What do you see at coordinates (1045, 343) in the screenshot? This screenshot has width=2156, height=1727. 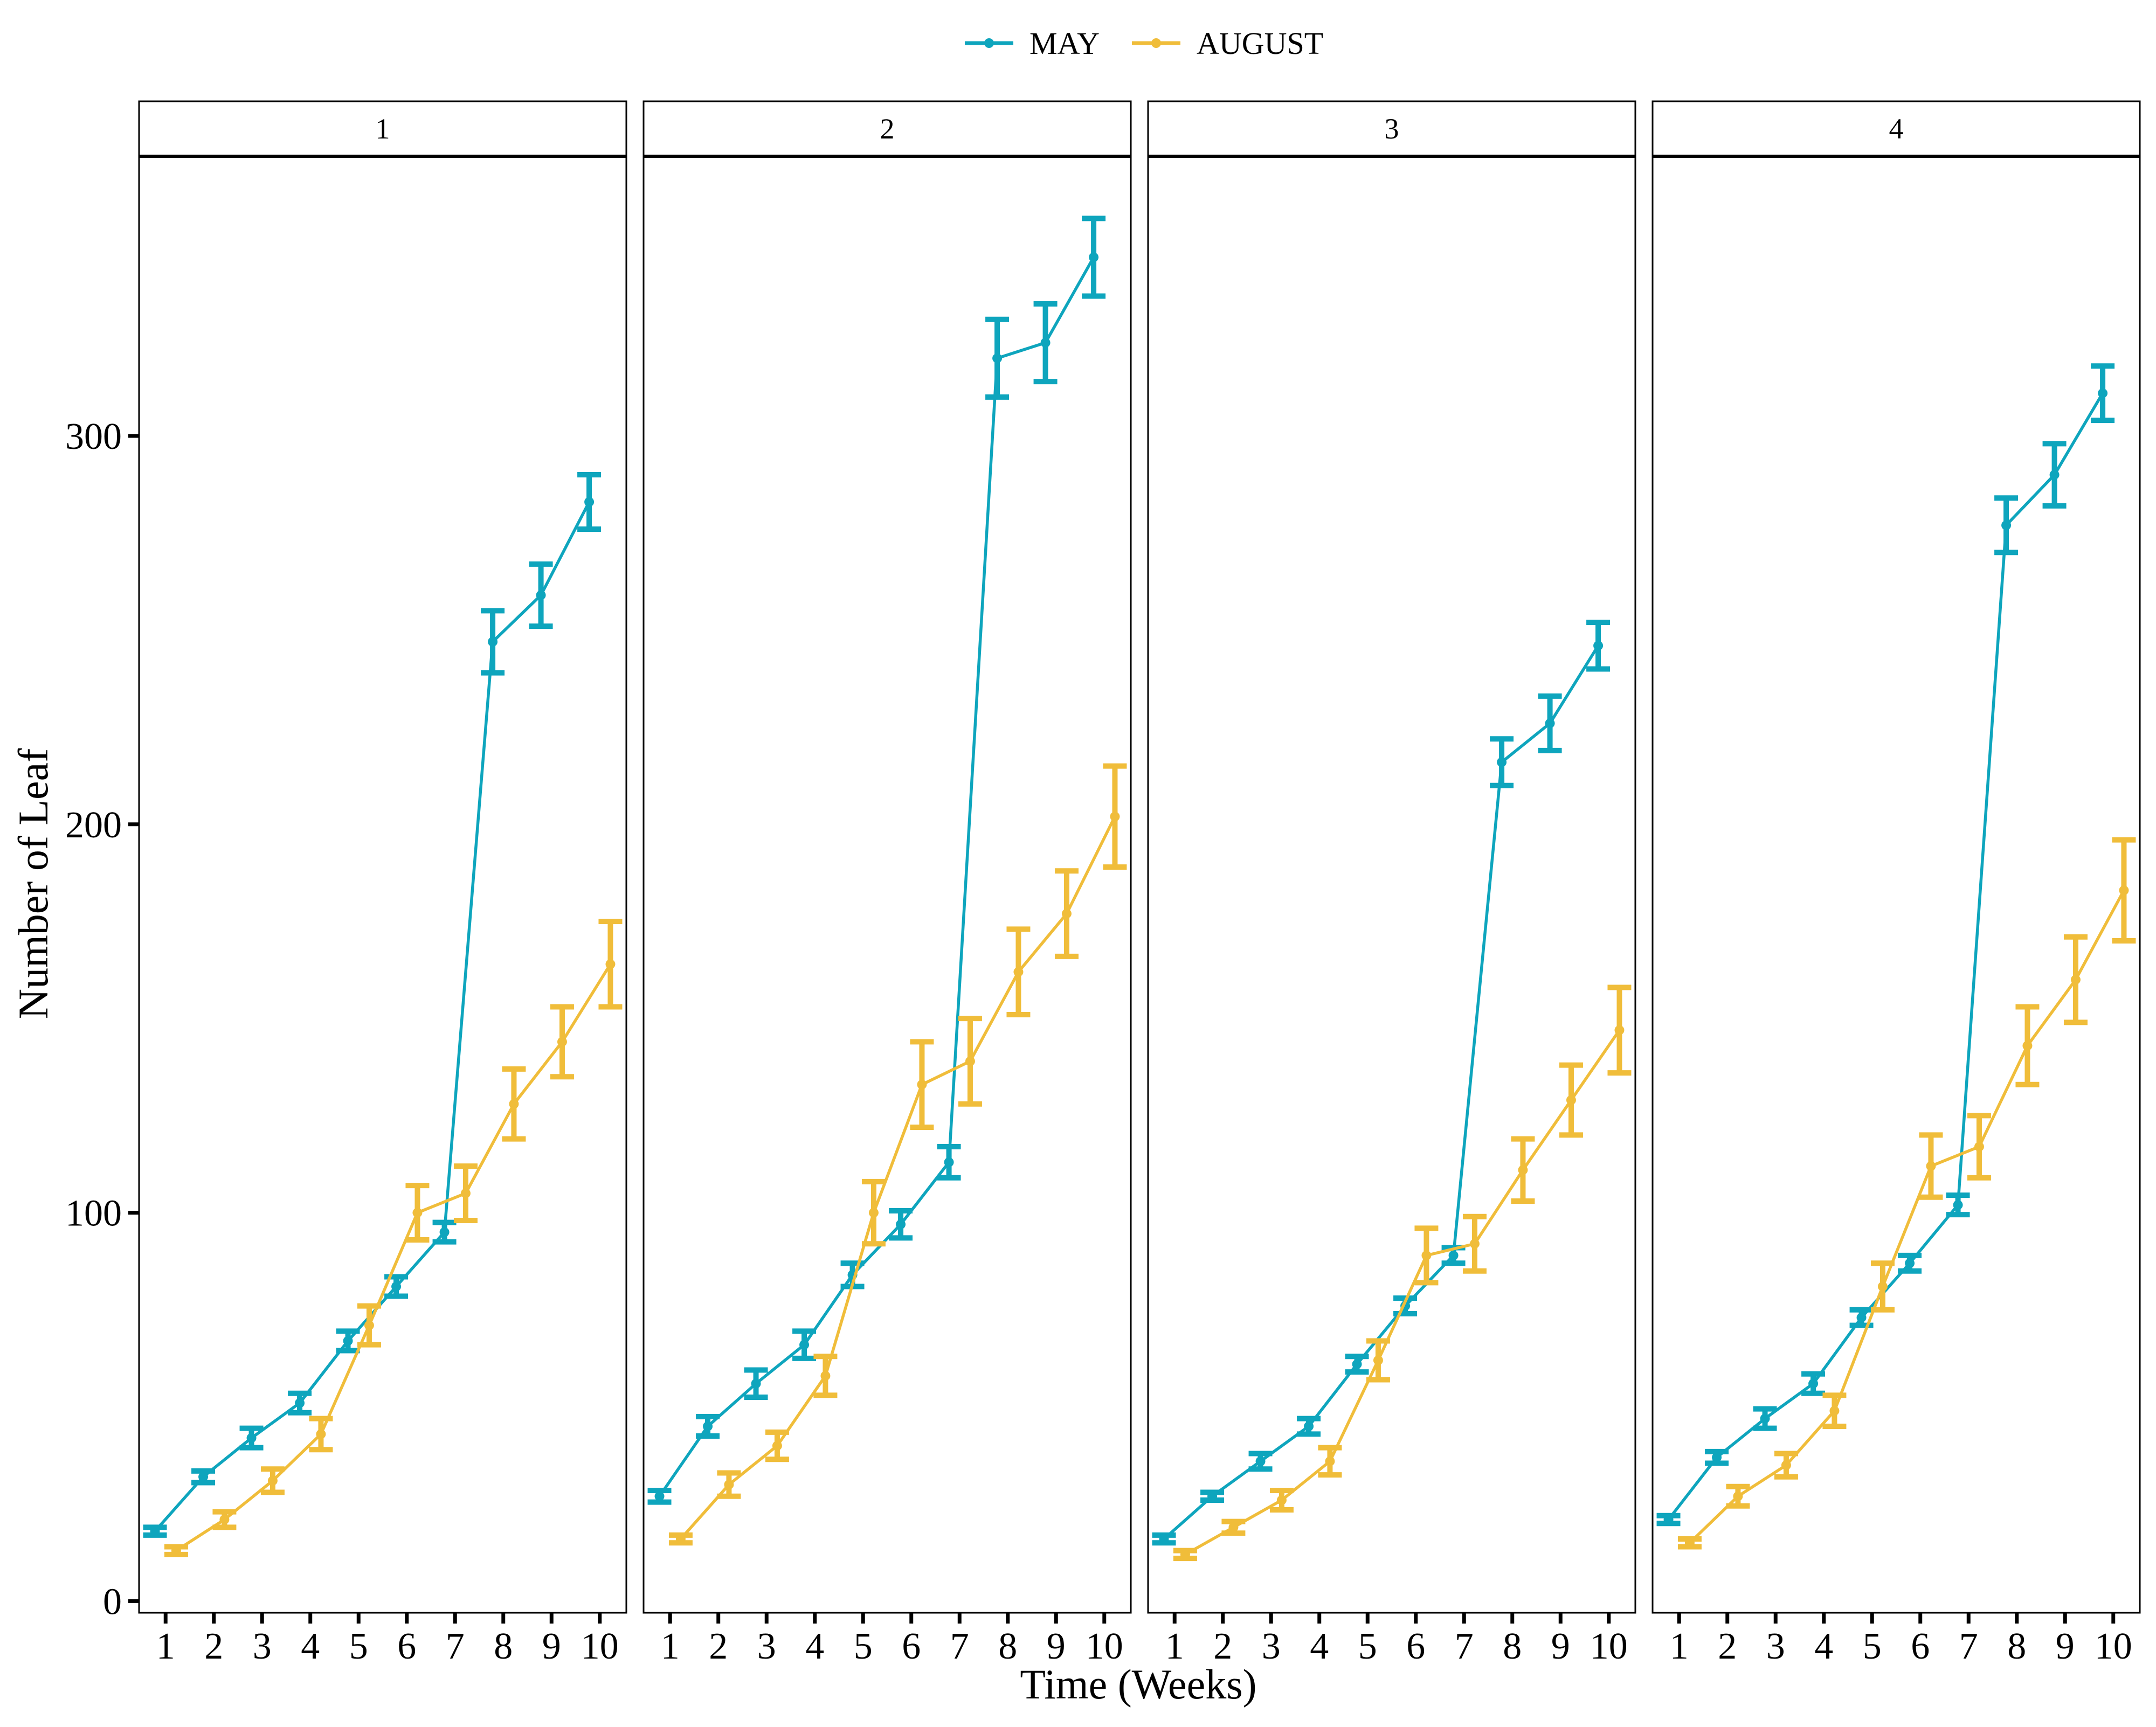 I see `data-point-may-p2-w9` at bounding box center [1045, 343].